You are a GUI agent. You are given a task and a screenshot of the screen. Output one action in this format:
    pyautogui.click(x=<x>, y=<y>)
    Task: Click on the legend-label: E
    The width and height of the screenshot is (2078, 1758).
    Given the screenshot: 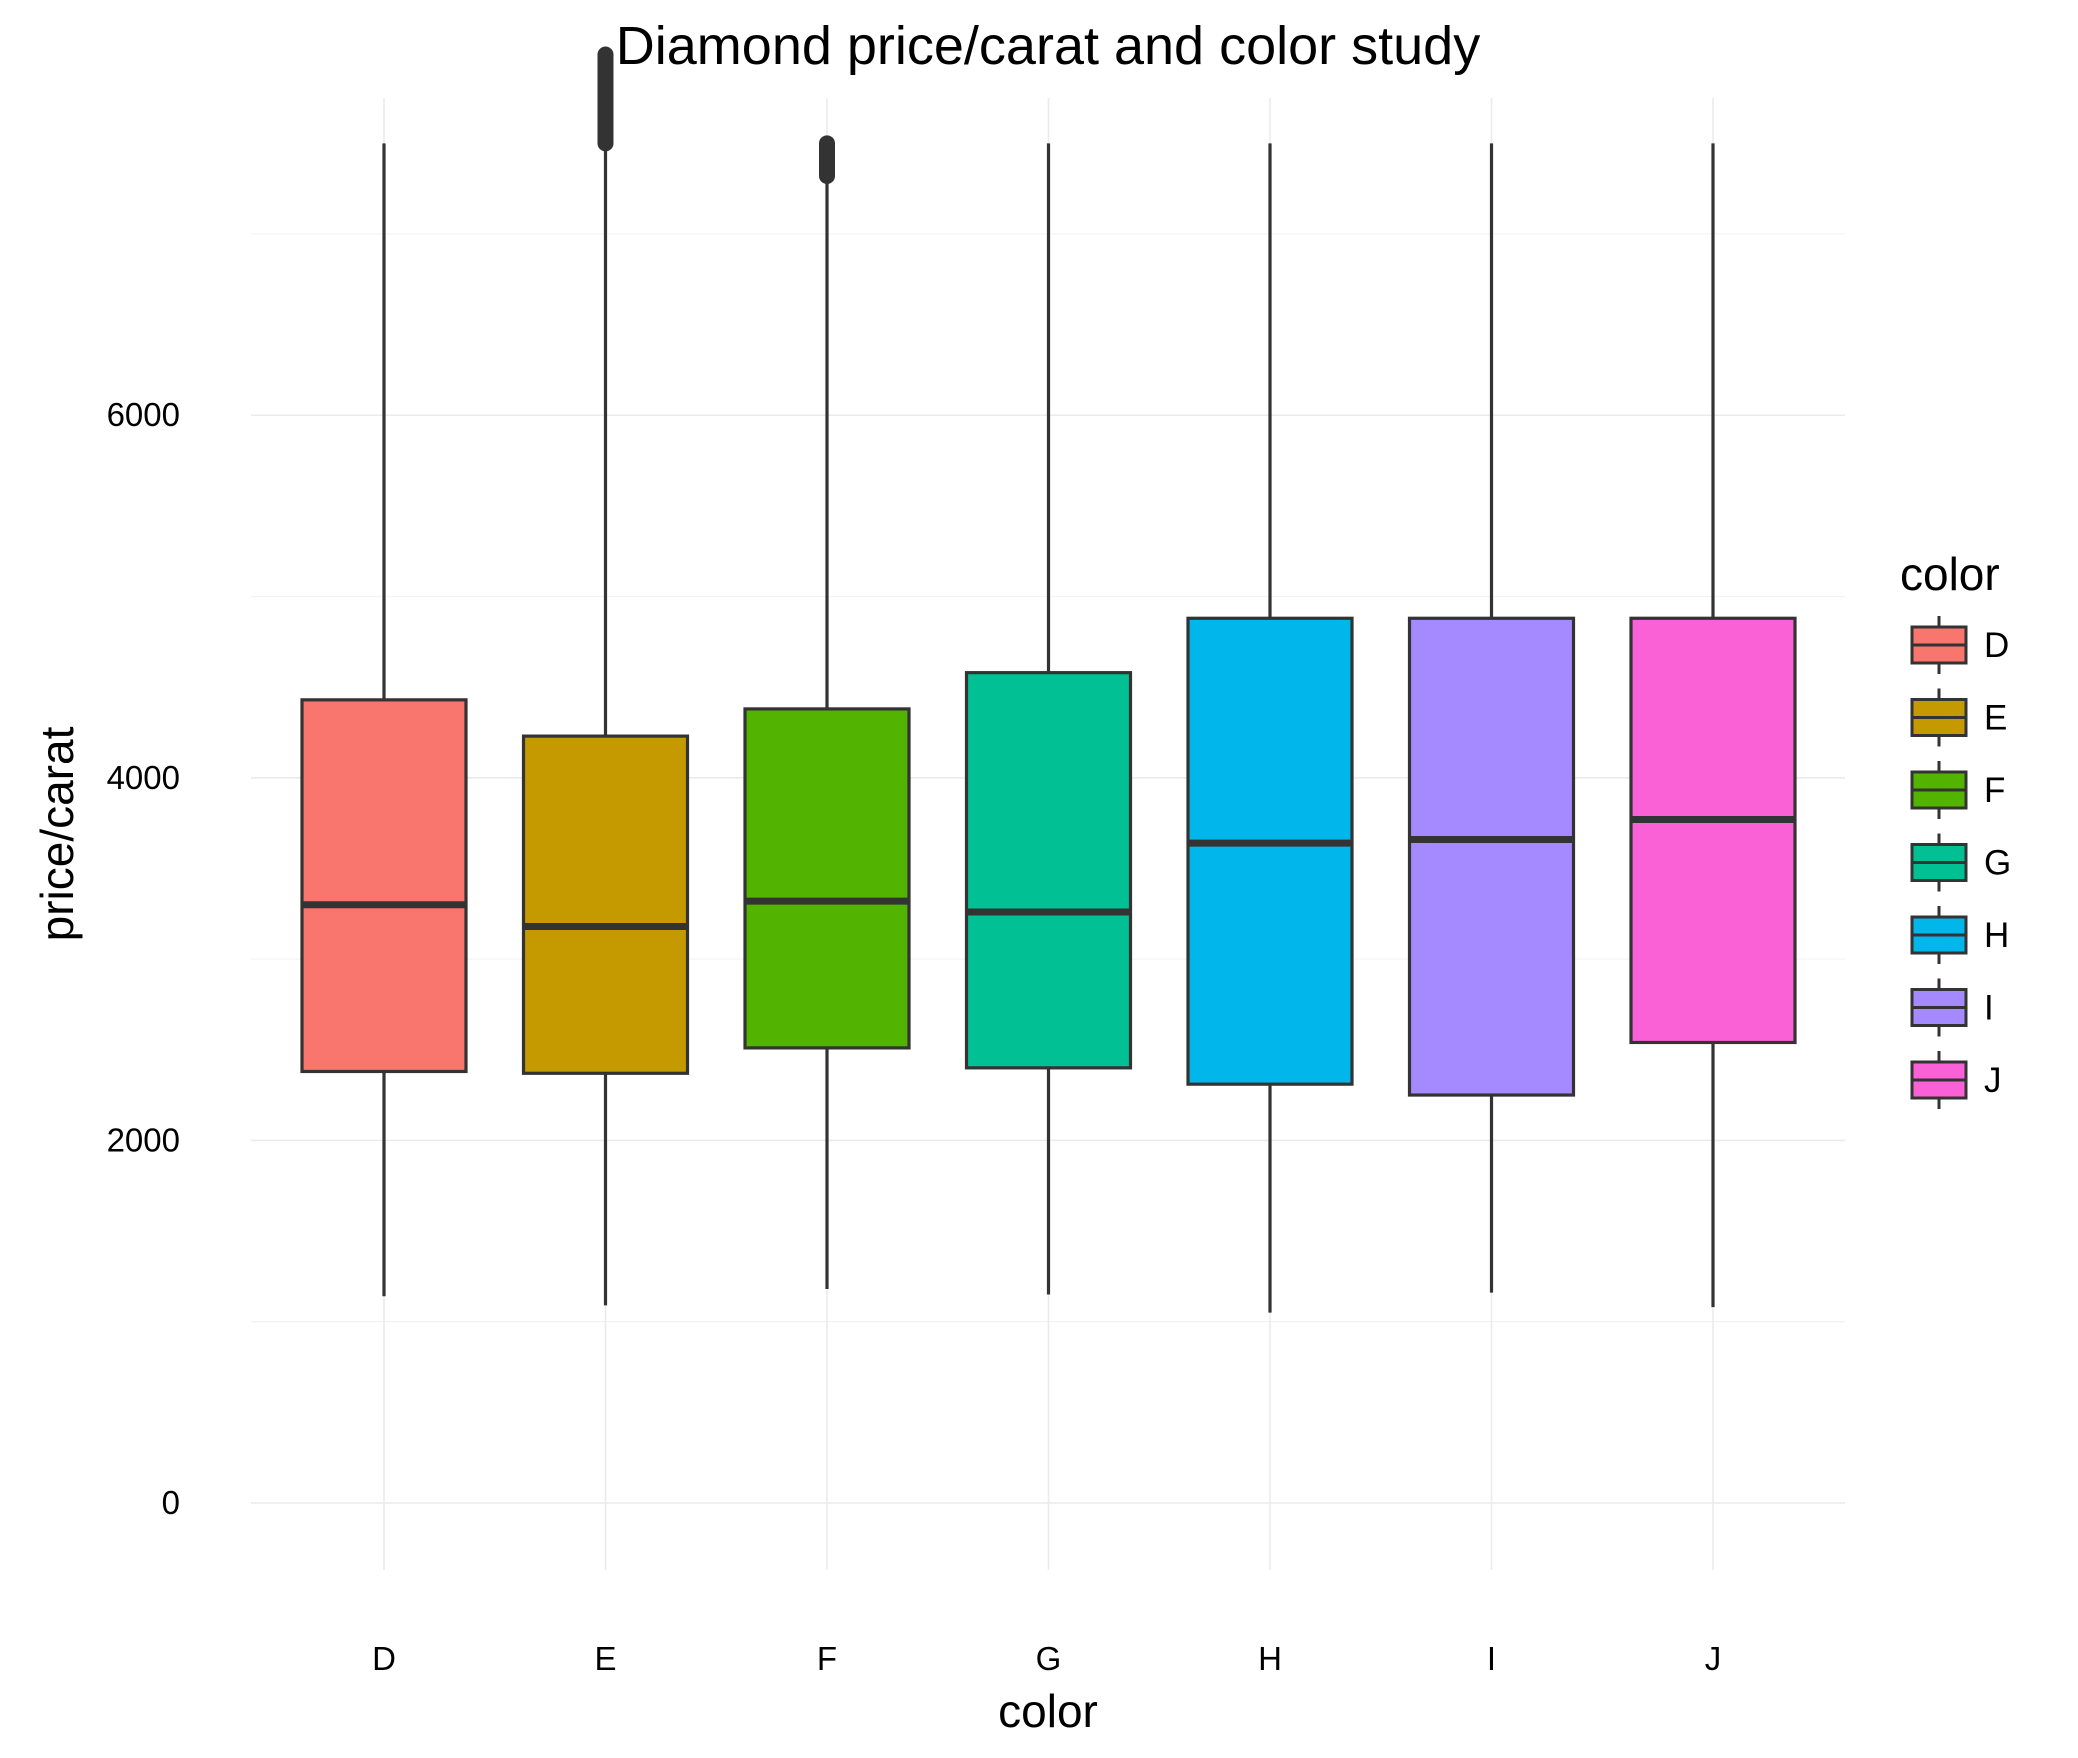 What is the action you would take?
    pyautogui.click(x=1995, y=718)
    